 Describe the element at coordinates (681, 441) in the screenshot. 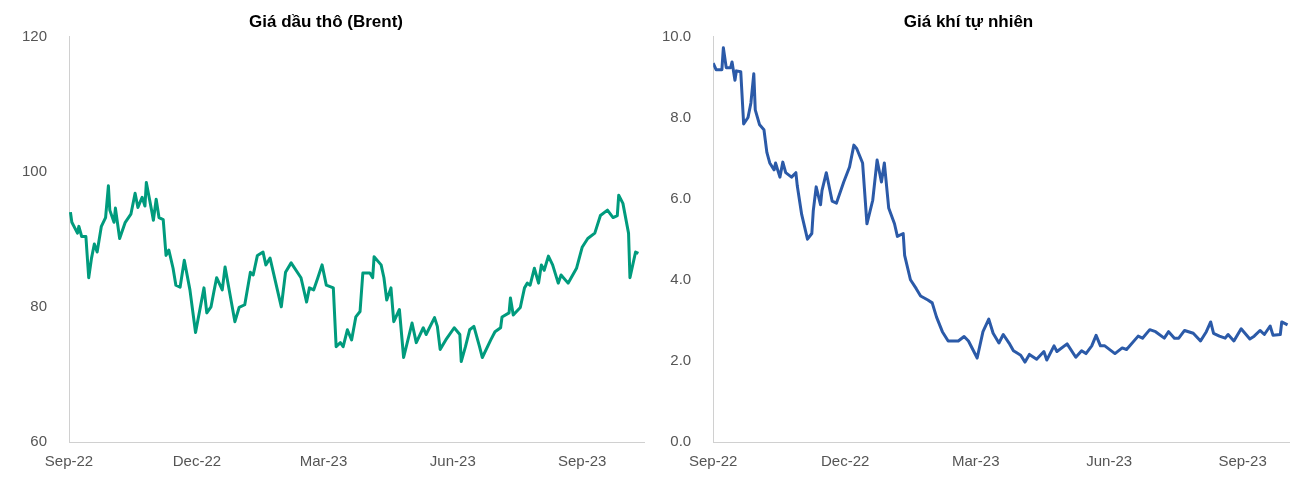

I see `y-tick-label: 0.0` at that location.